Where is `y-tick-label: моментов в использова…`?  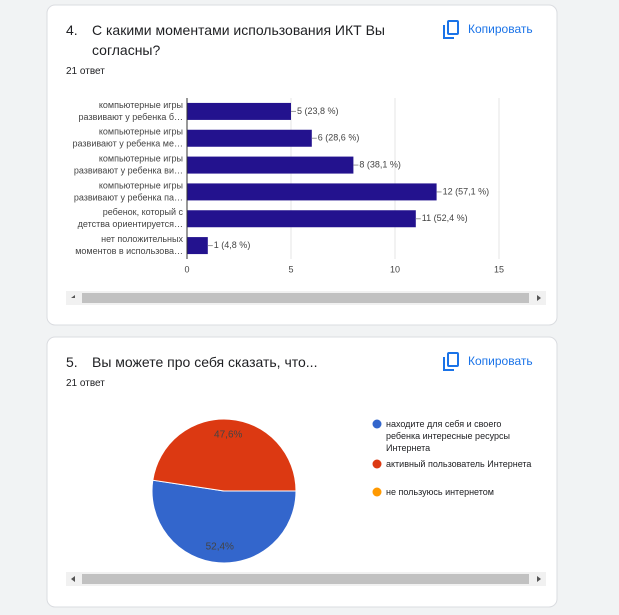 y-tick-label: моментов в использова… is located at coordinates (129, 251).